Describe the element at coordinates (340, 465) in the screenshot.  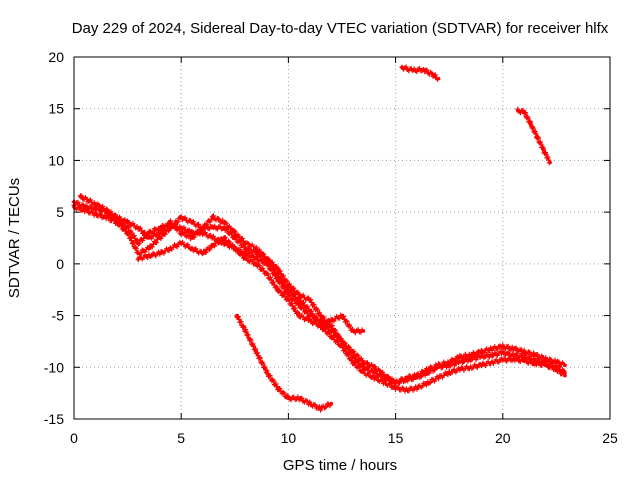
I see `x-axis-label: GPS time / hours` at that location.